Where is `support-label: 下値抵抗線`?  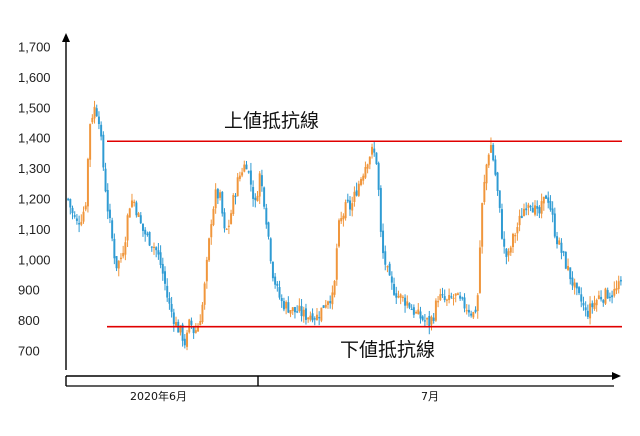 support-label: 下値抵抗線 is located at coordinates (387, 350).